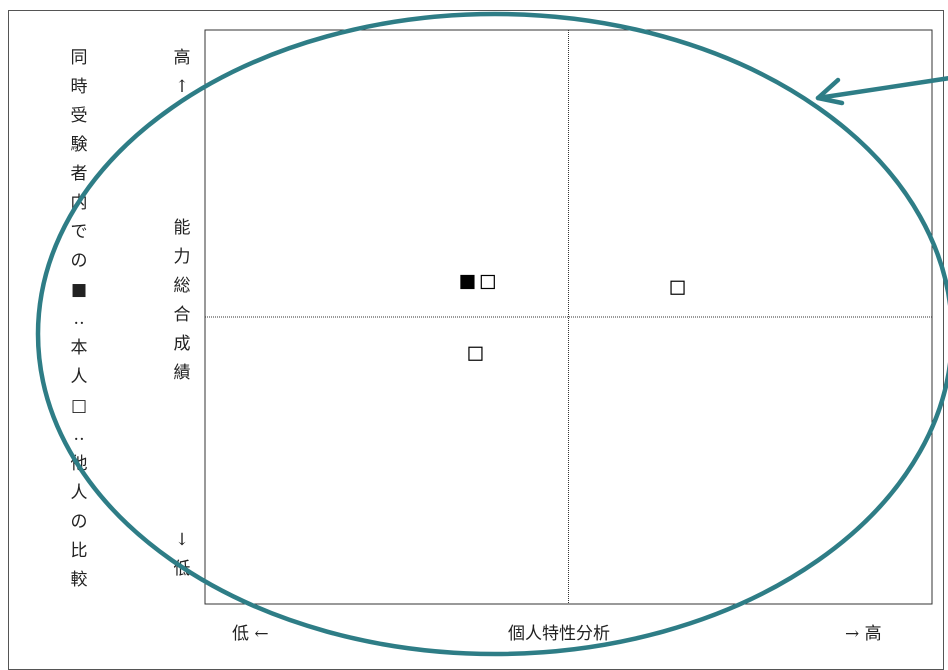 The image size is (948, 670). I want to click on y-high-label: 高 ↑, so click(182, 73).